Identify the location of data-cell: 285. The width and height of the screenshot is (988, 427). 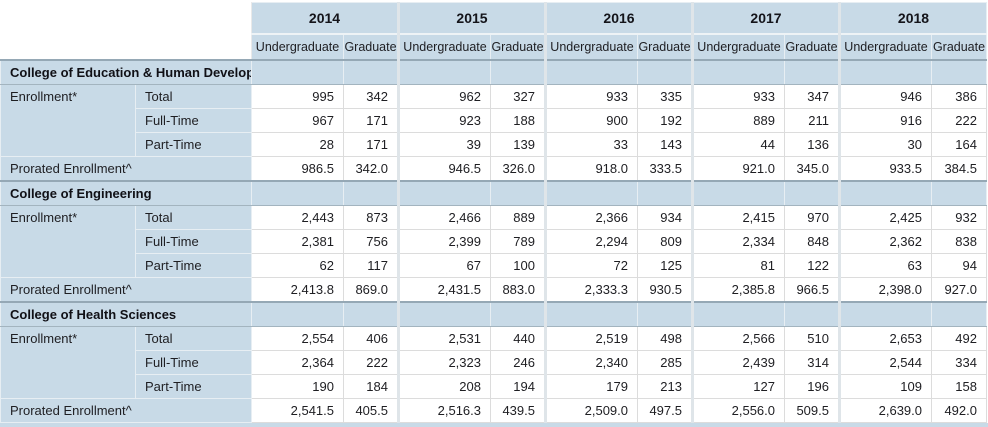
(665, 362).